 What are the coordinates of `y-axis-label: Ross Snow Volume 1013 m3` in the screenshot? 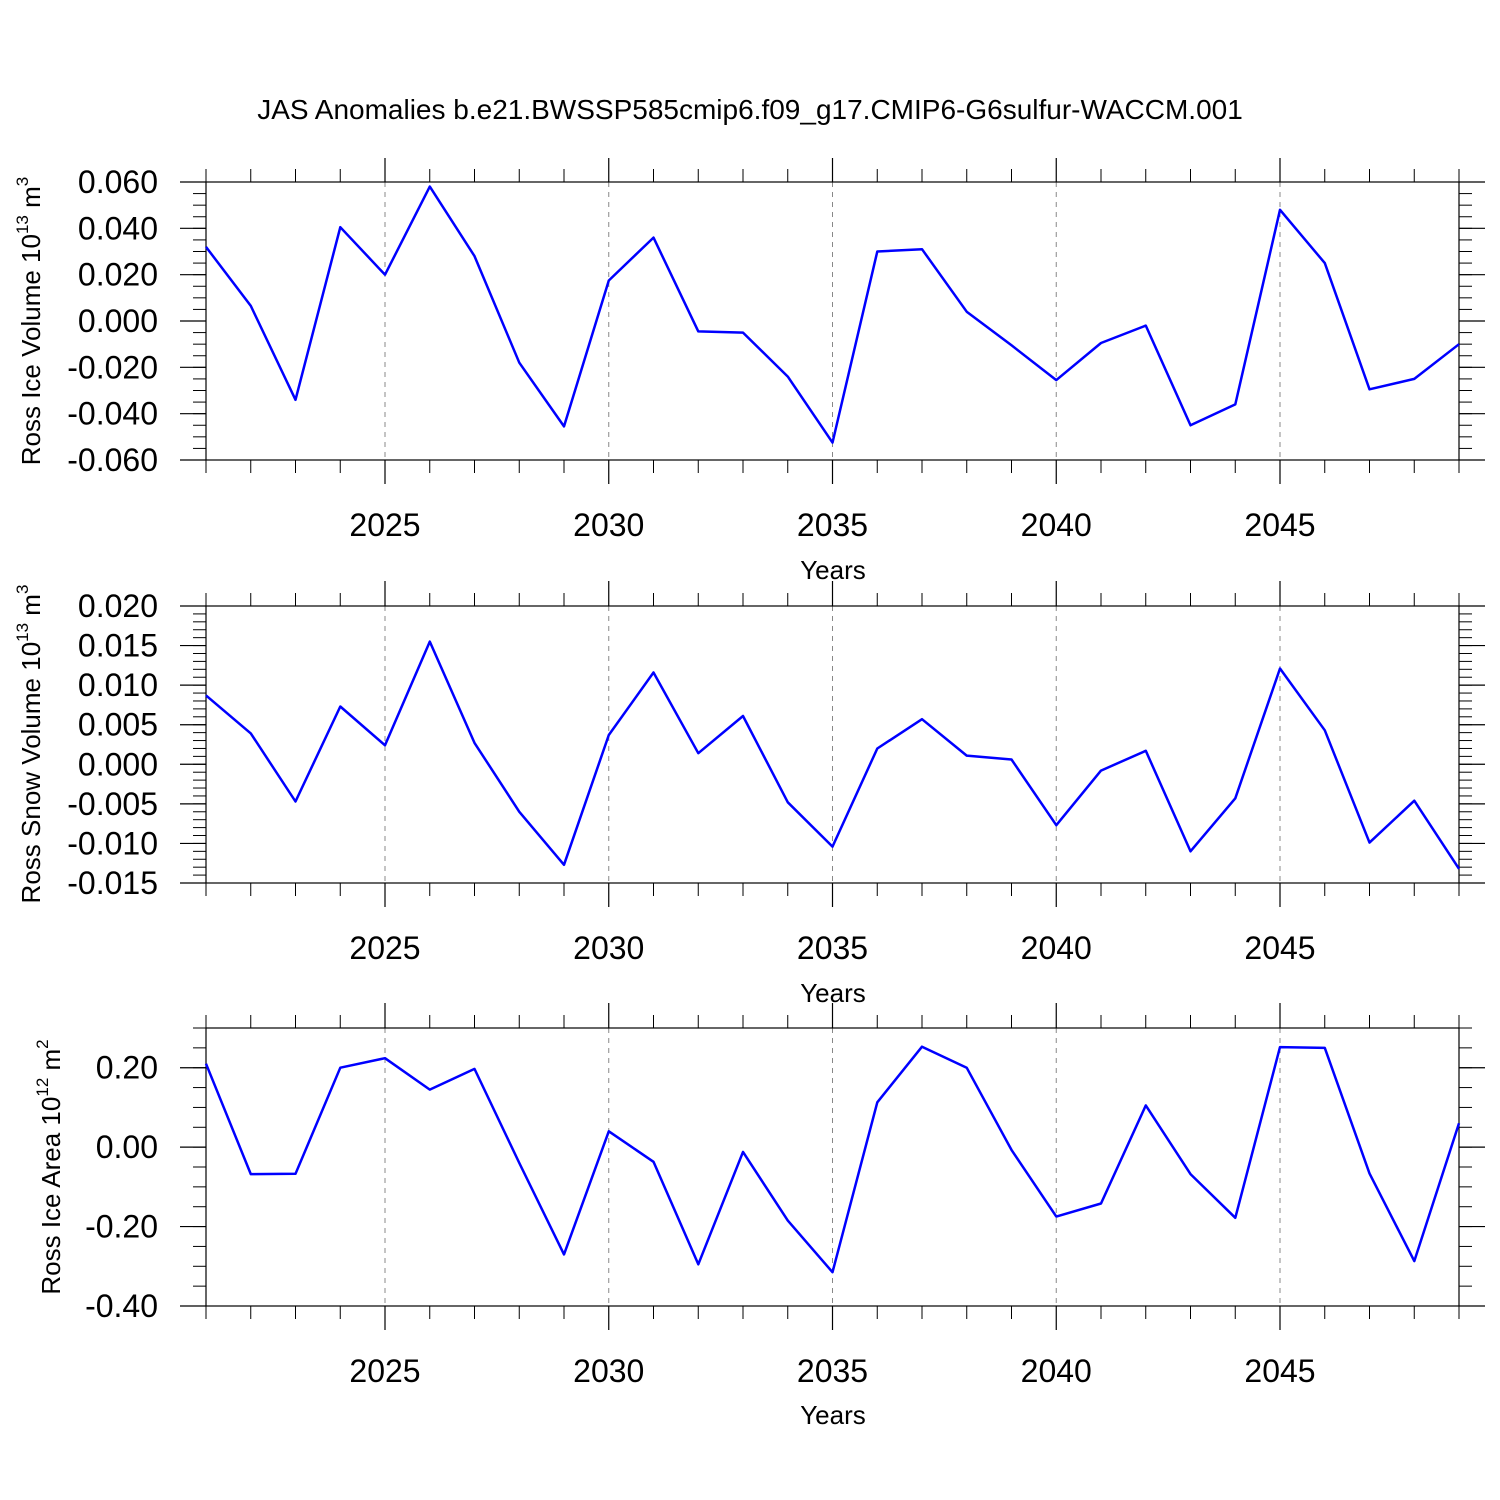 It's located at (29, 744).